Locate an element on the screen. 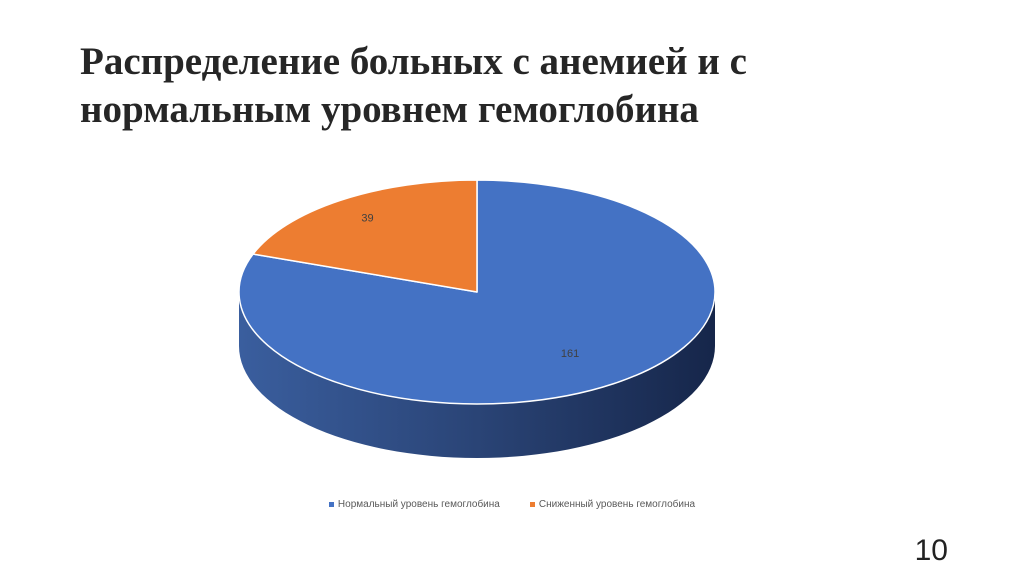 Image resolution: width=1024 pixels, height=574 pixels. pie-slice-reduced is located at coordinates (365, 236).